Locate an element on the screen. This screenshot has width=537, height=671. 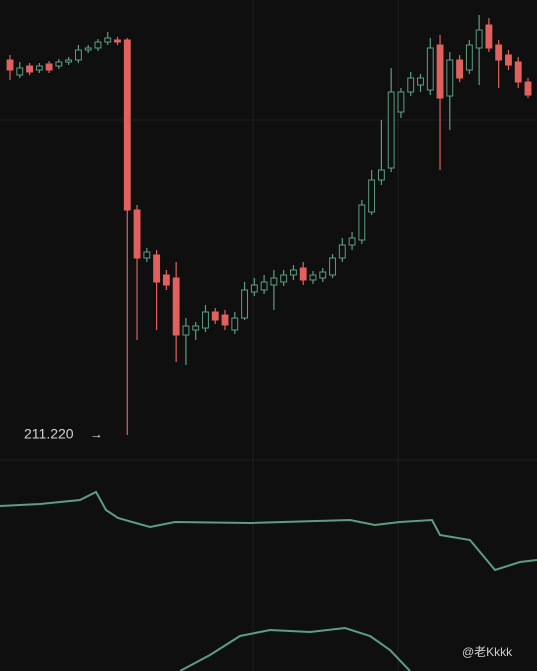
watermark: @老Kkkk is located at coordinates (487, 652).